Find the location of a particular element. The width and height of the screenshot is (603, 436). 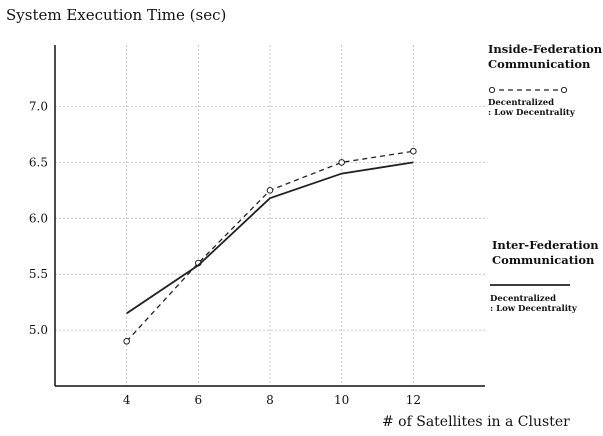

legend-group-inter: Inter-Federation Communication is located at coordinates (545, 253).